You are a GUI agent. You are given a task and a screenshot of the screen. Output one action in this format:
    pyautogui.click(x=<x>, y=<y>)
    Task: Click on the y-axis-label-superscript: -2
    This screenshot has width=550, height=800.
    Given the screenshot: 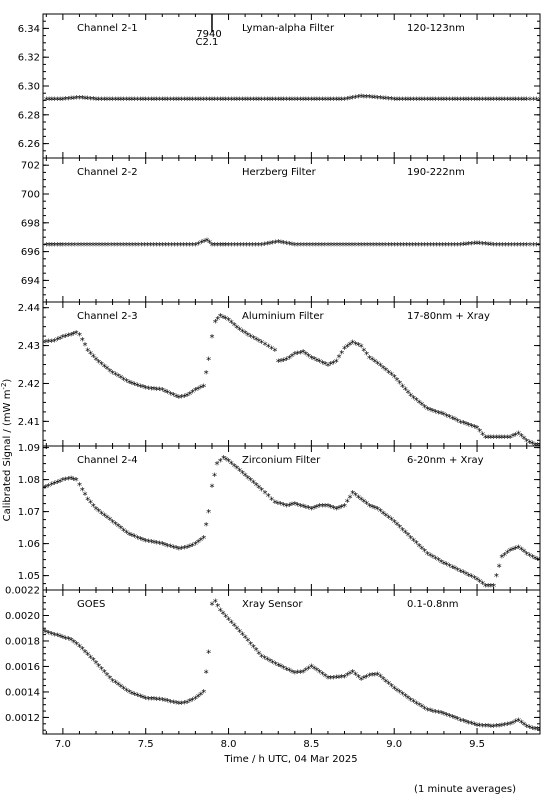 What is the action you would take?
    pyautogui.click(x=4, y=386)
    